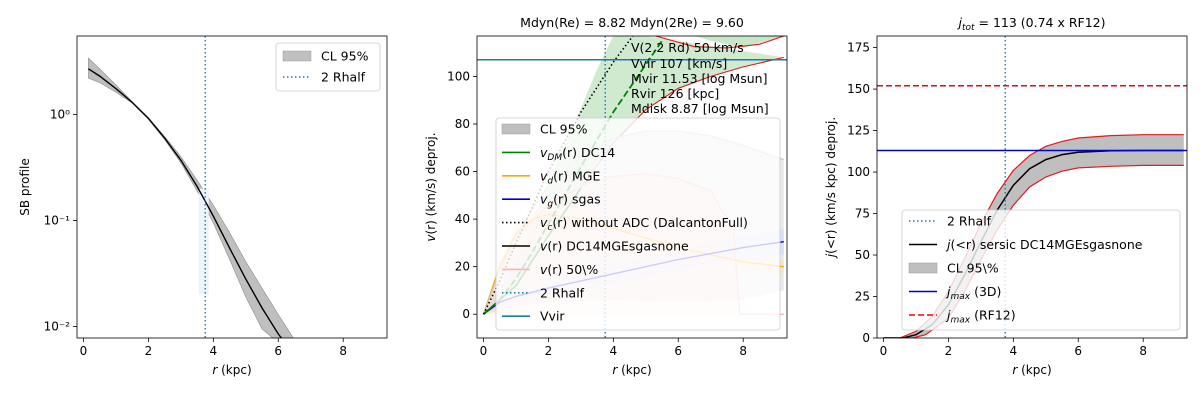 This screenshot has width=1200, height=404. Describe the element at coordinates (679, 63) in the screenshot. I see `annotation-text: Vvir 107 [km/s]` at that location.